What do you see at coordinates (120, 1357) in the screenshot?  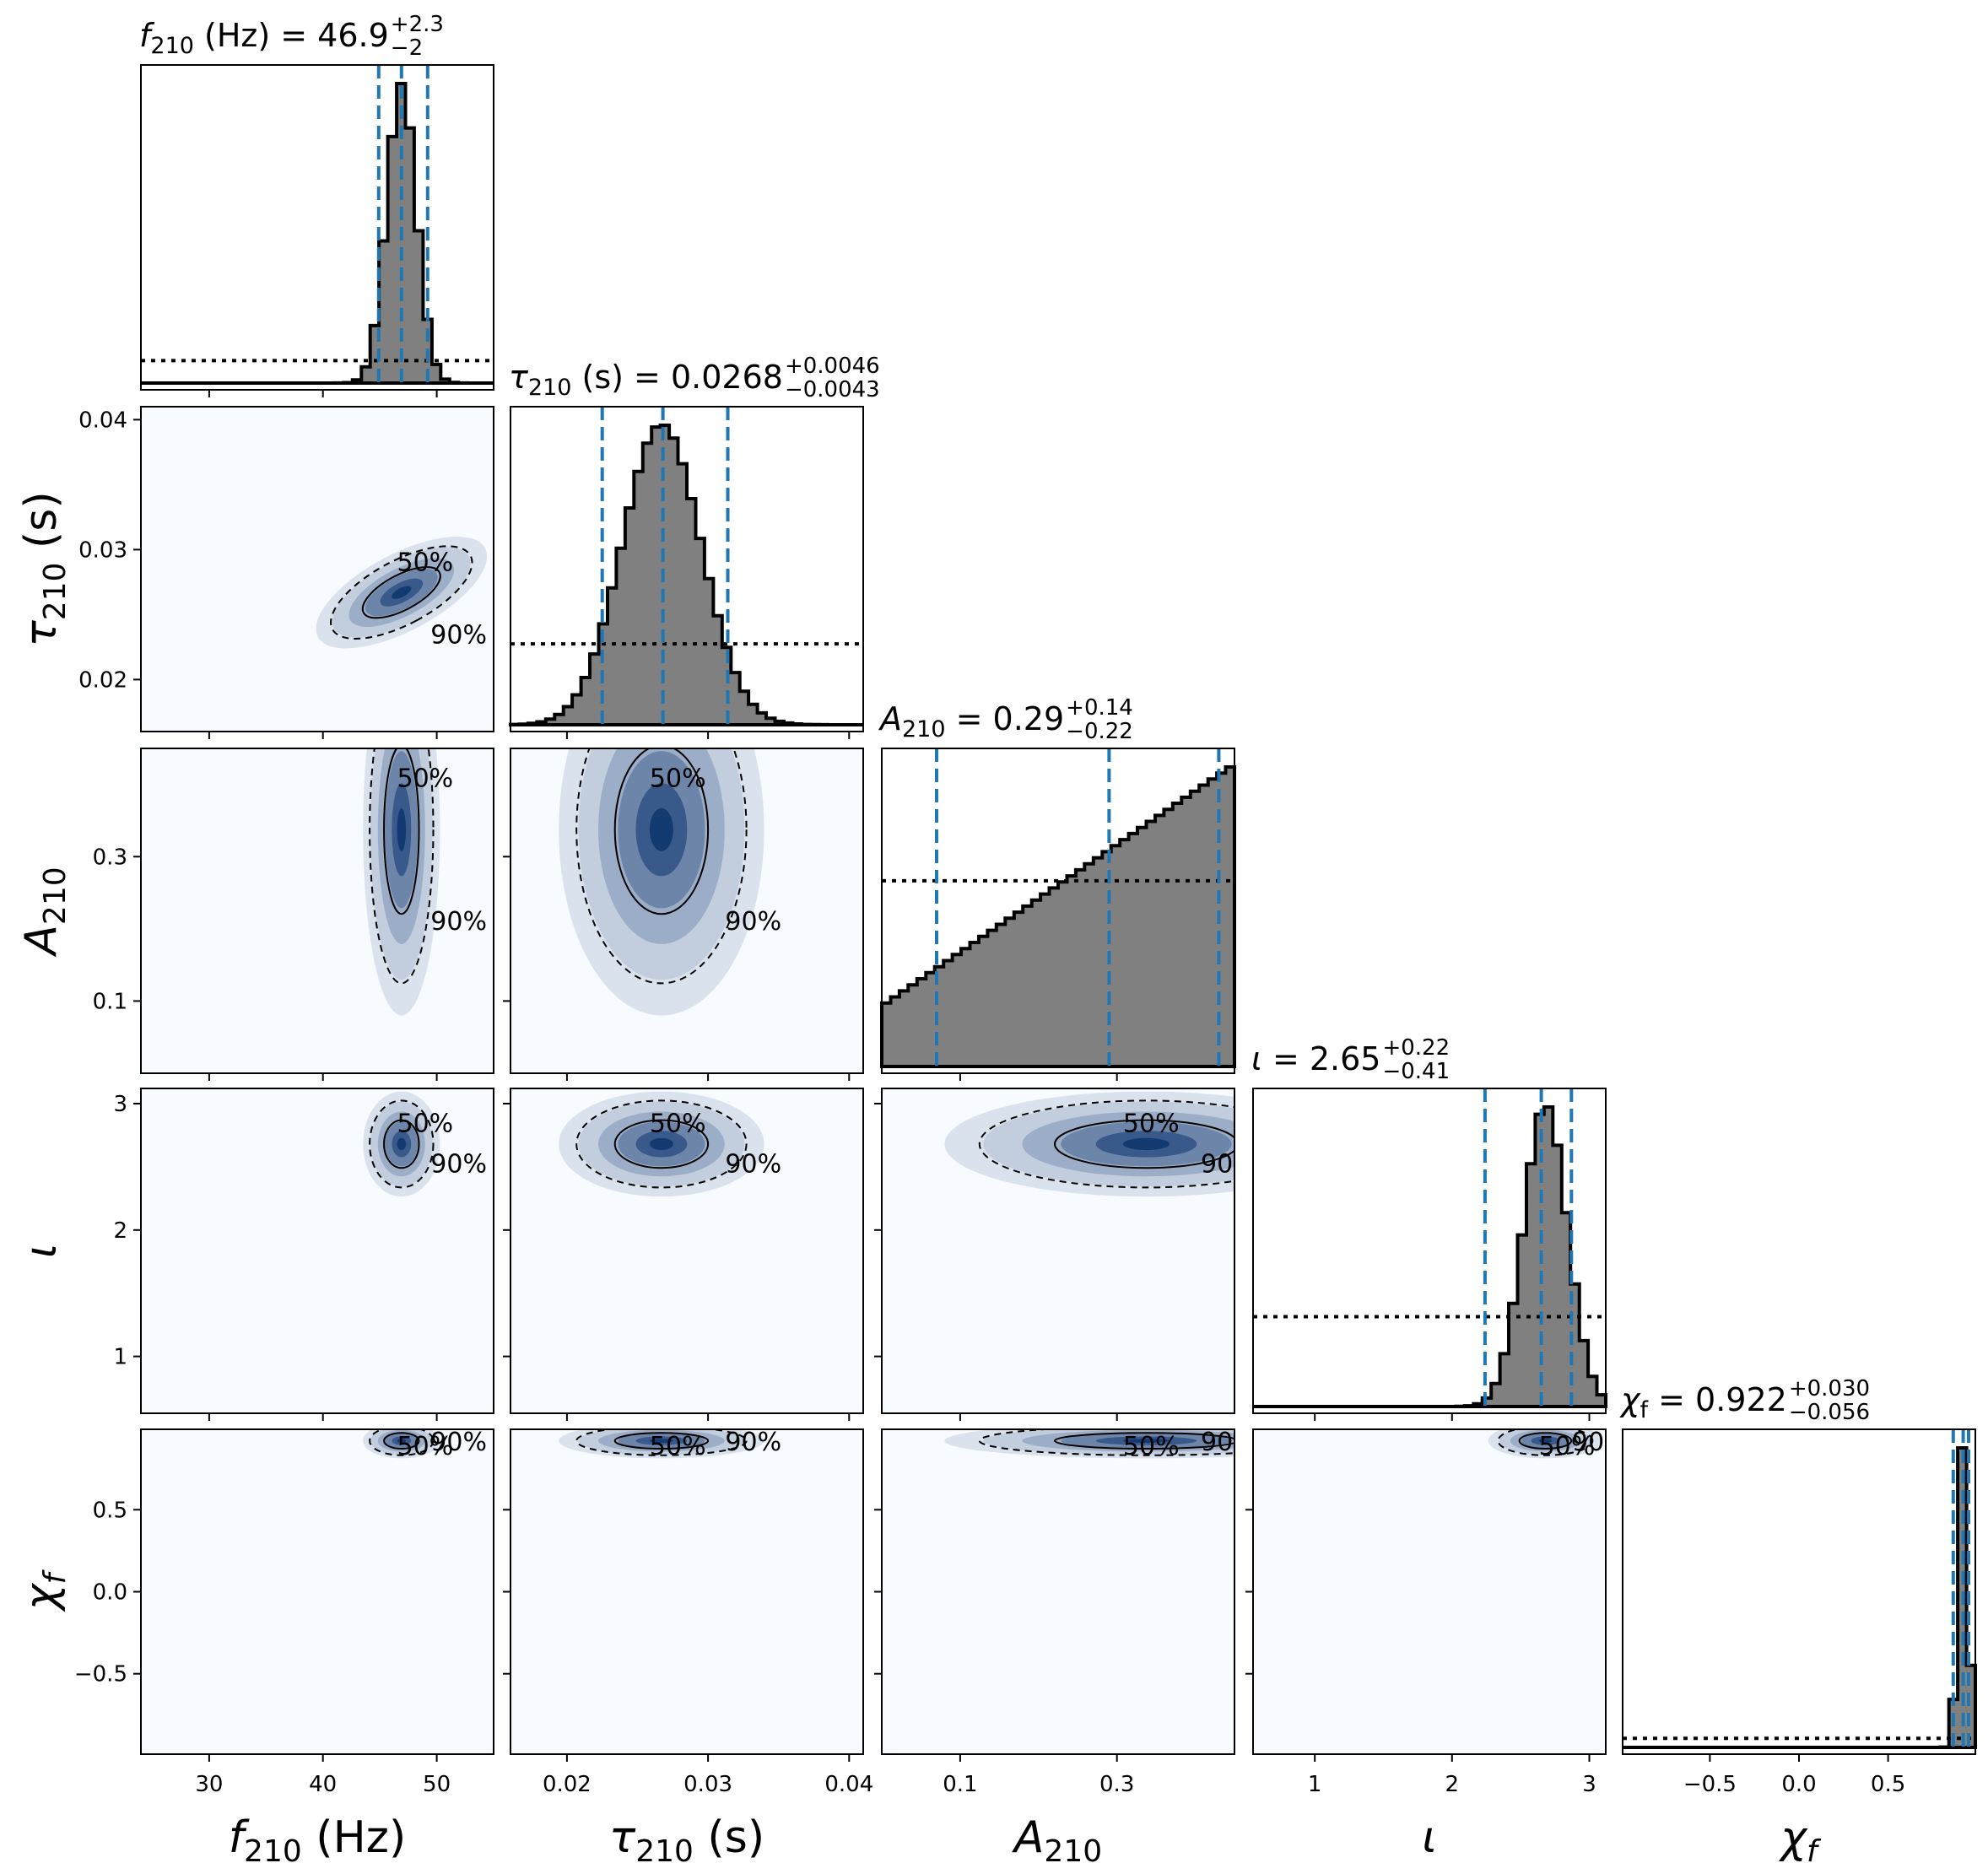 I see `y-tick-label: 1` at bounding box center [120, 1357].